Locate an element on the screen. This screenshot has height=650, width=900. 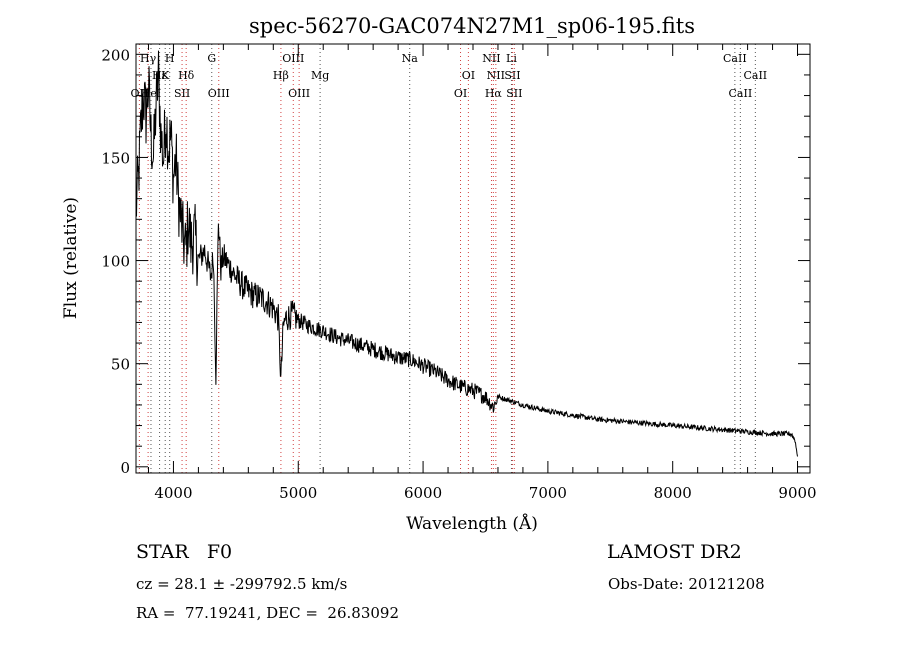
spectral-line-label: H is located at coordinates (170, 58).